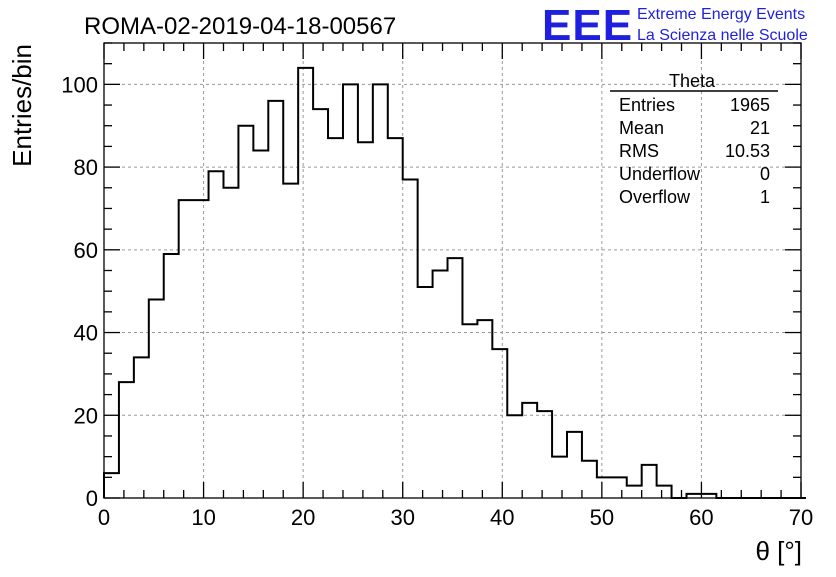 The height and width of the screenshot is (577, 836). Describe the element at coordinates (104, 517) in the screenshot. I see `x-tick-label: 0` at that location.